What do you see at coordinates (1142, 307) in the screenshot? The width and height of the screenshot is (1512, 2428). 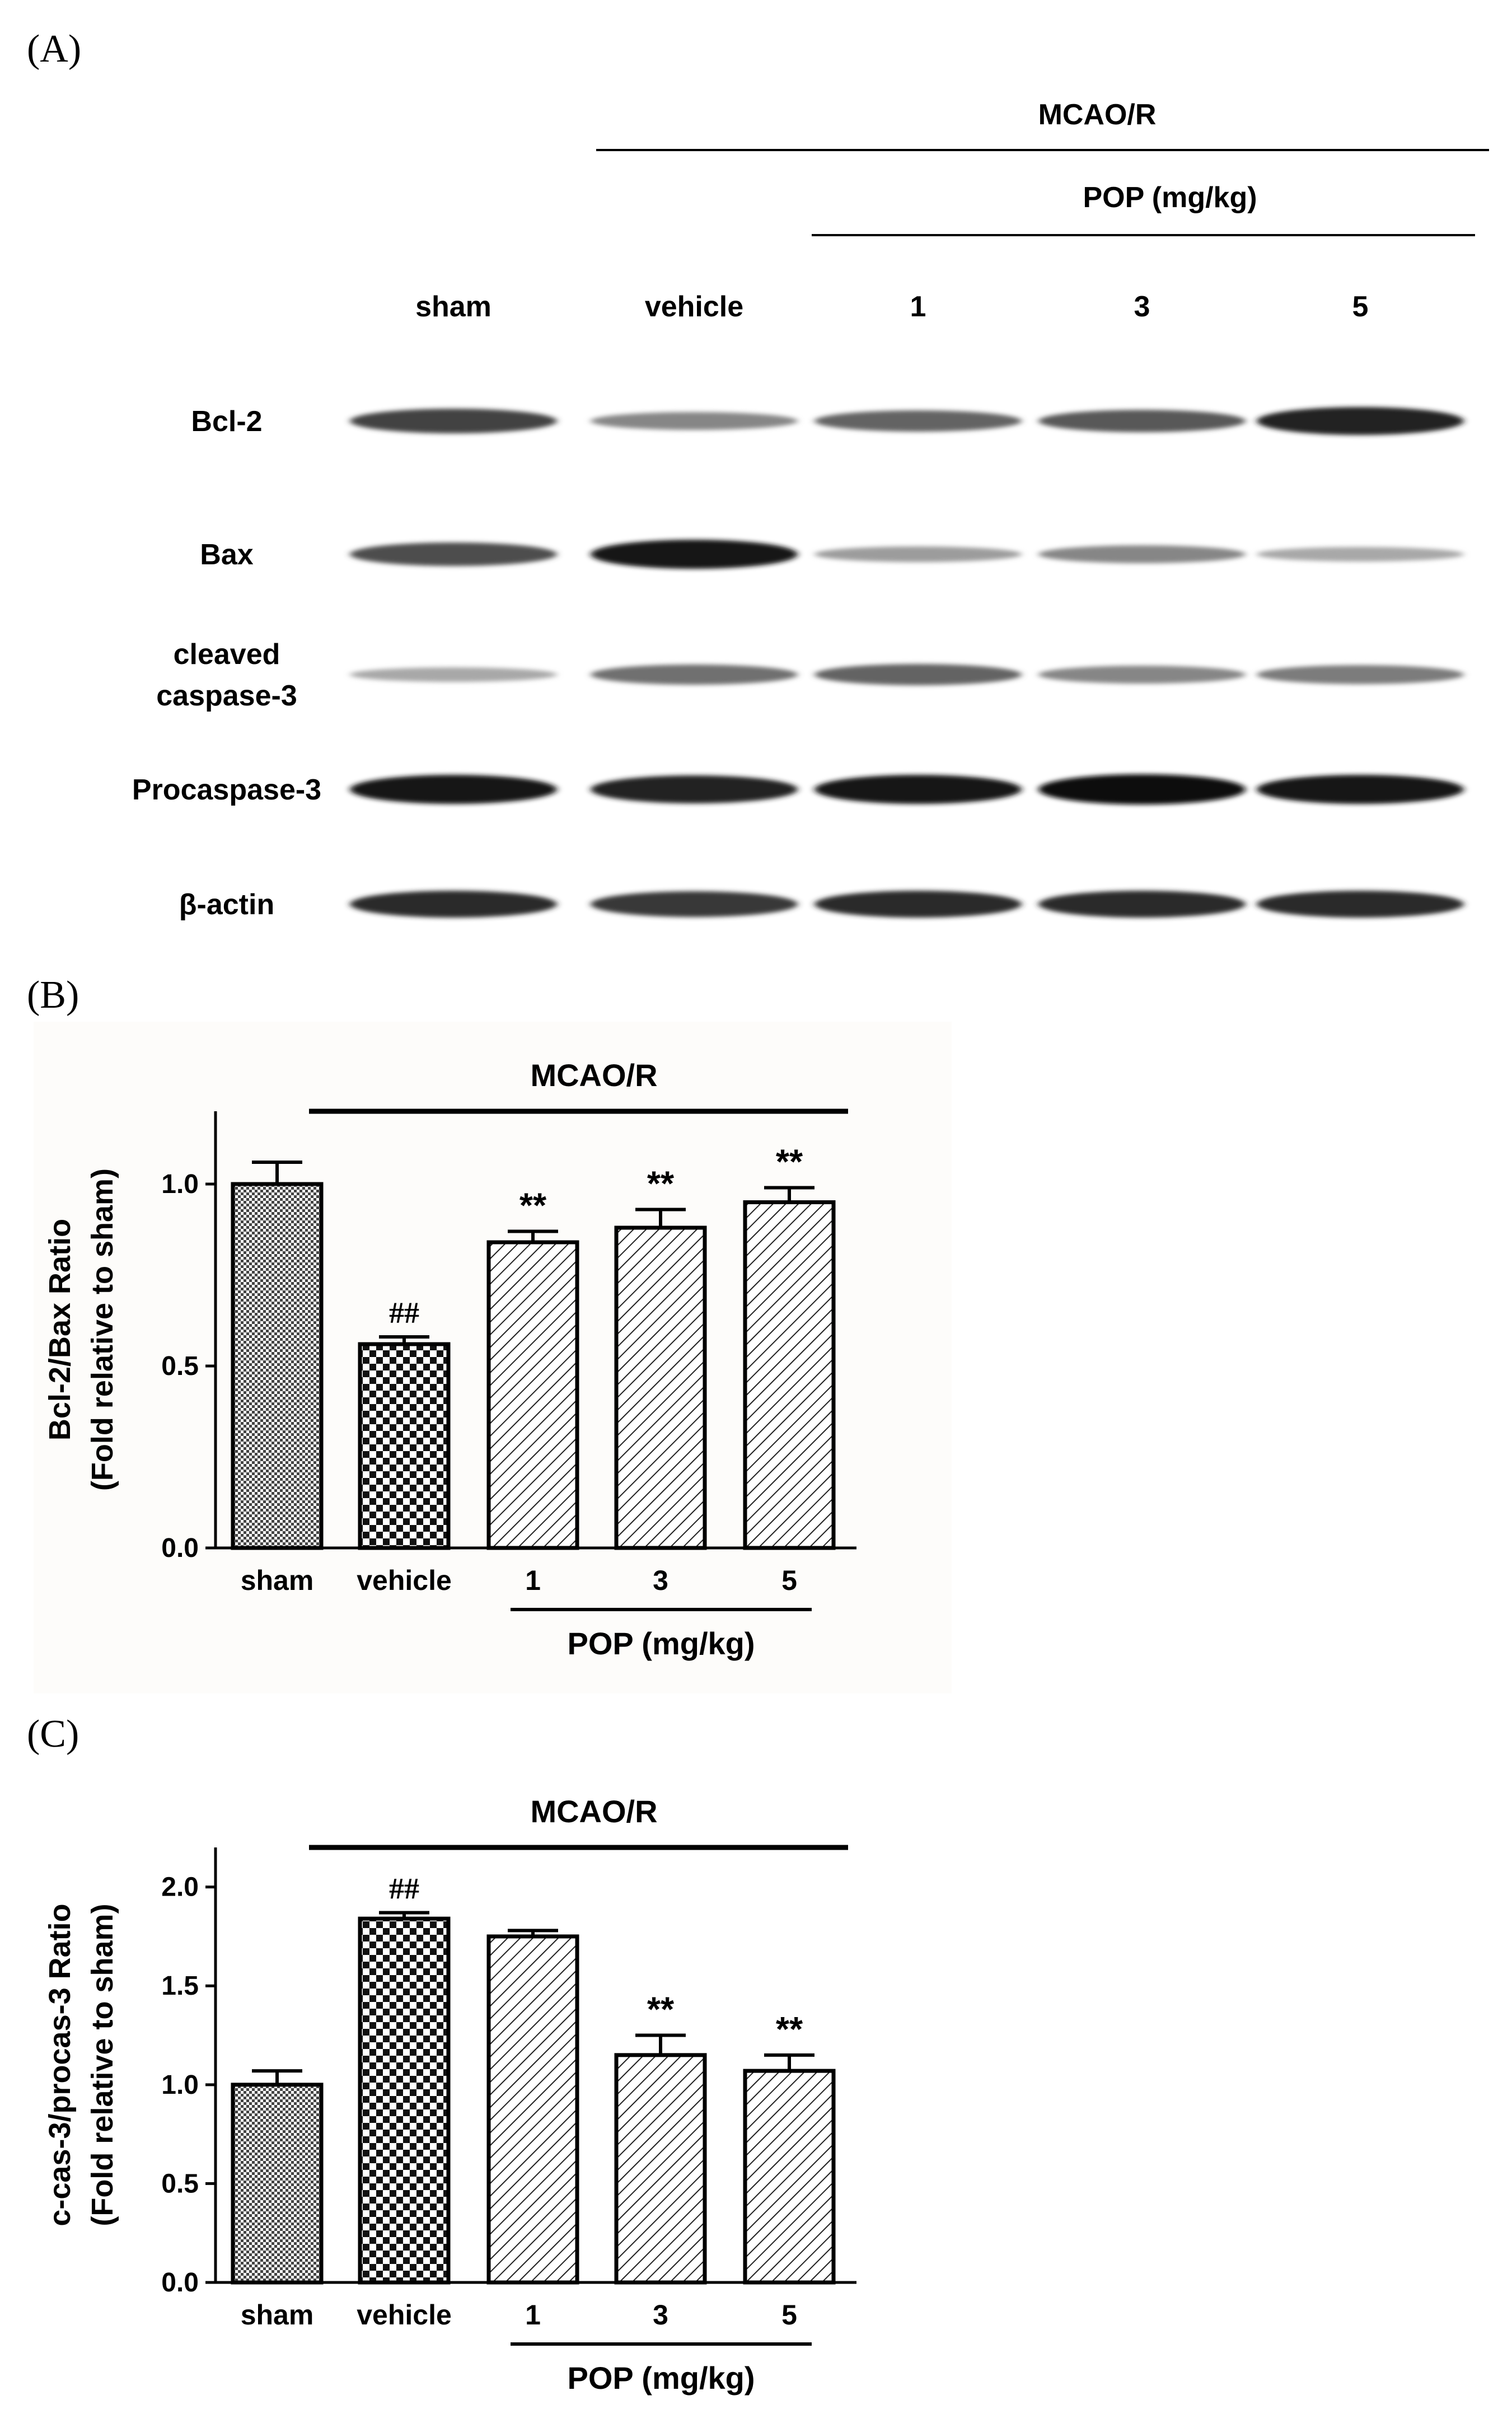 I see `blot-lane-label: 3` at bounding box center [1142, 307].